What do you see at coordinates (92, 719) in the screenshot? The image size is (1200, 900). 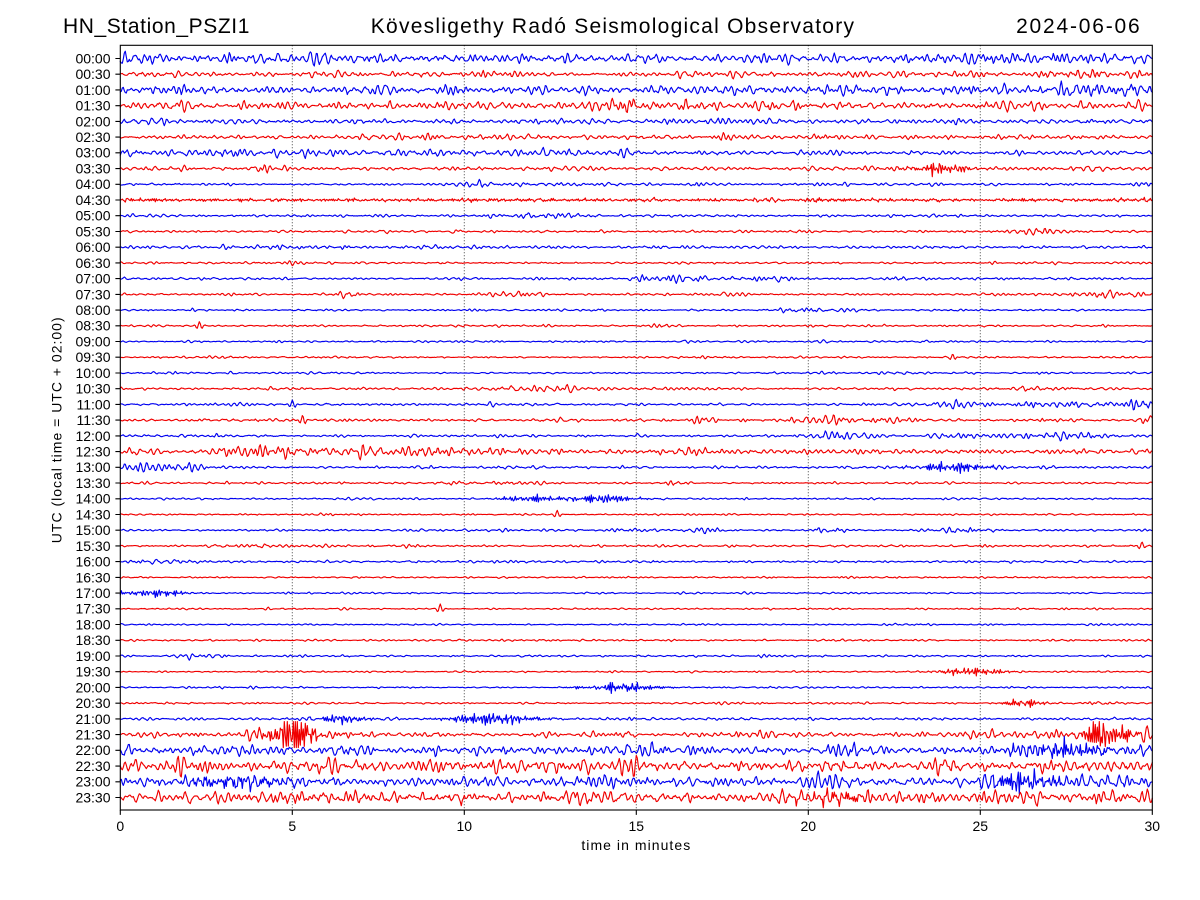 I see `svg-text: 21:00` at bounding box center [92, 719].